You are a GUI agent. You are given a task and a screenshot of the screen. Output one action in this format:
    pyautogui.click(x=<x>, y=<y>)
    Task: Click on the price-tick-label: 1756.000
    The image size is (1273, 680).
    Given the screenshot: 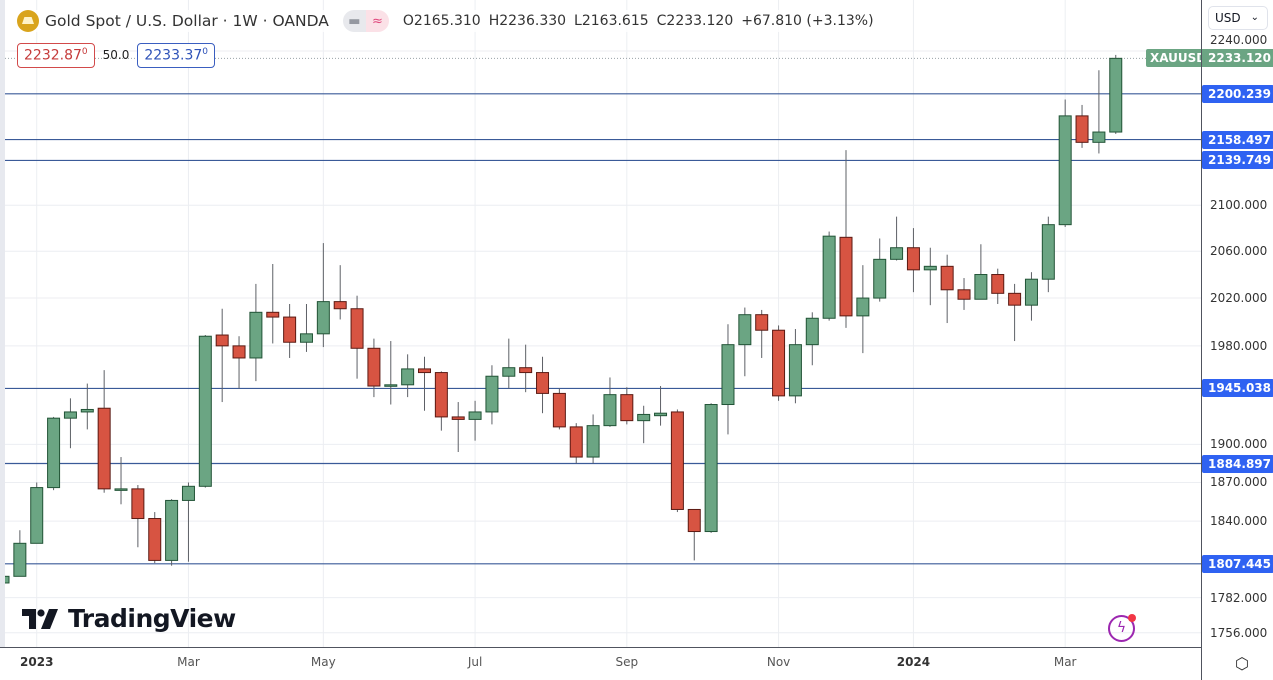 What is the action you would take?
    pyautogui.click(x=1239, y=632)
    